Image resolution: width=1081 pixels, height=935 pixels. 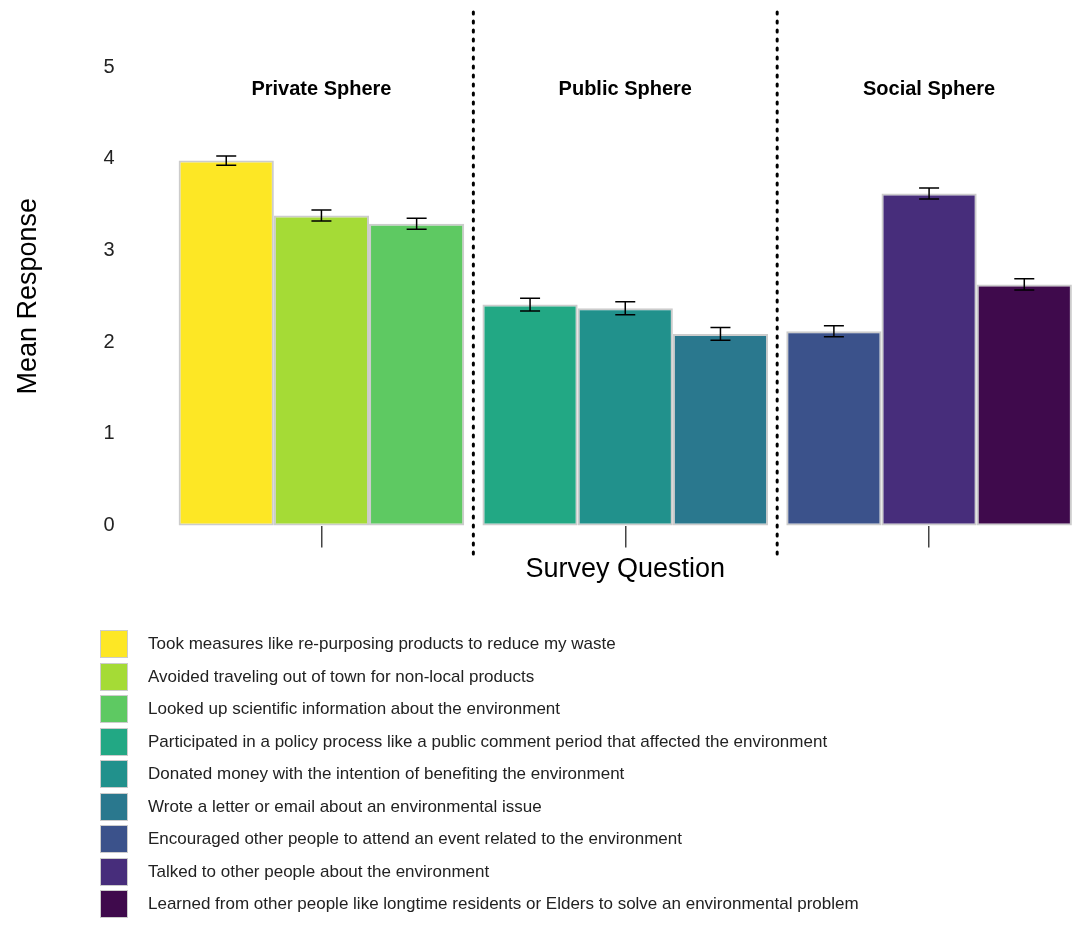 What do you see at coordinates (341, 676) in the screenshot?
I see `legend-label: Avoided traveling out of town for non-local products` at bounding box center [341, 676].